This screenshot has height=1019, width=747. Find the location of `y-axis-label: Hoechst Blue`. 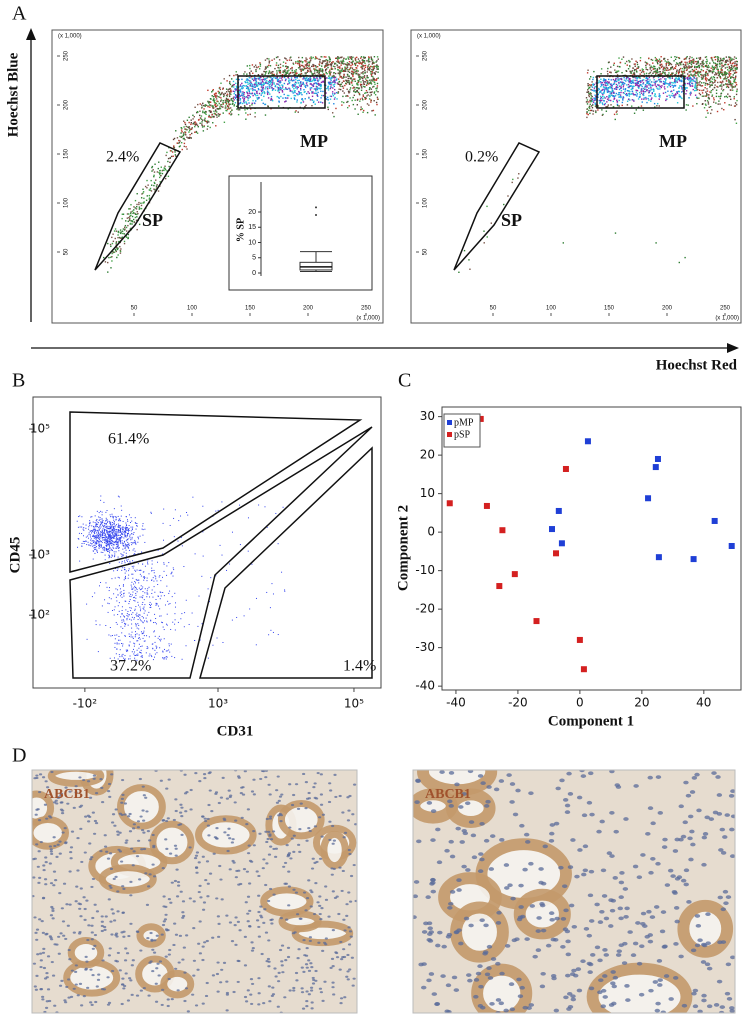

y-axis-label: Hoechst Blue is located at coordinates (13, 94).